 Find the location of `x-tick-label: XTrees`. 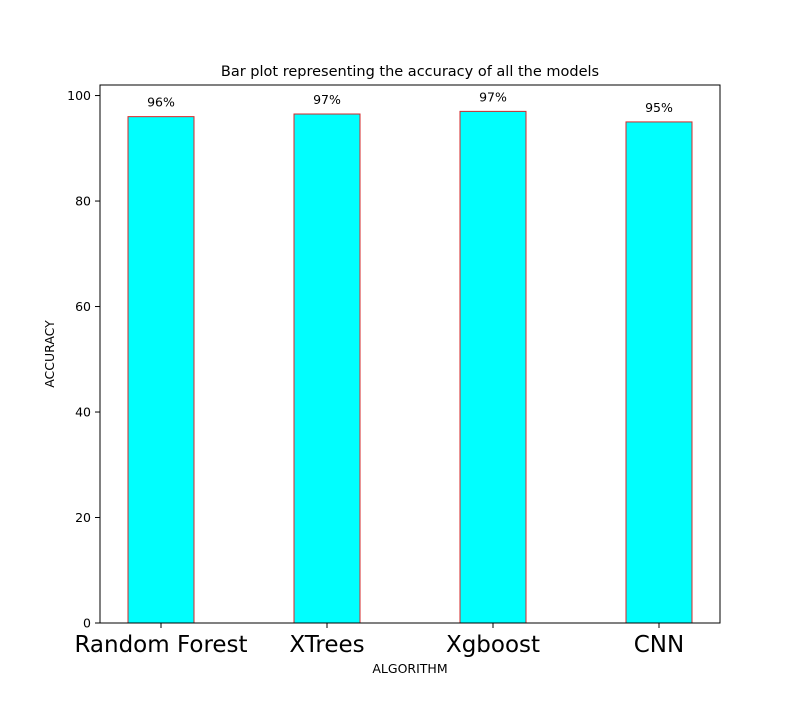

x-tick-label: XTrees is located at coordinates (326, 645).